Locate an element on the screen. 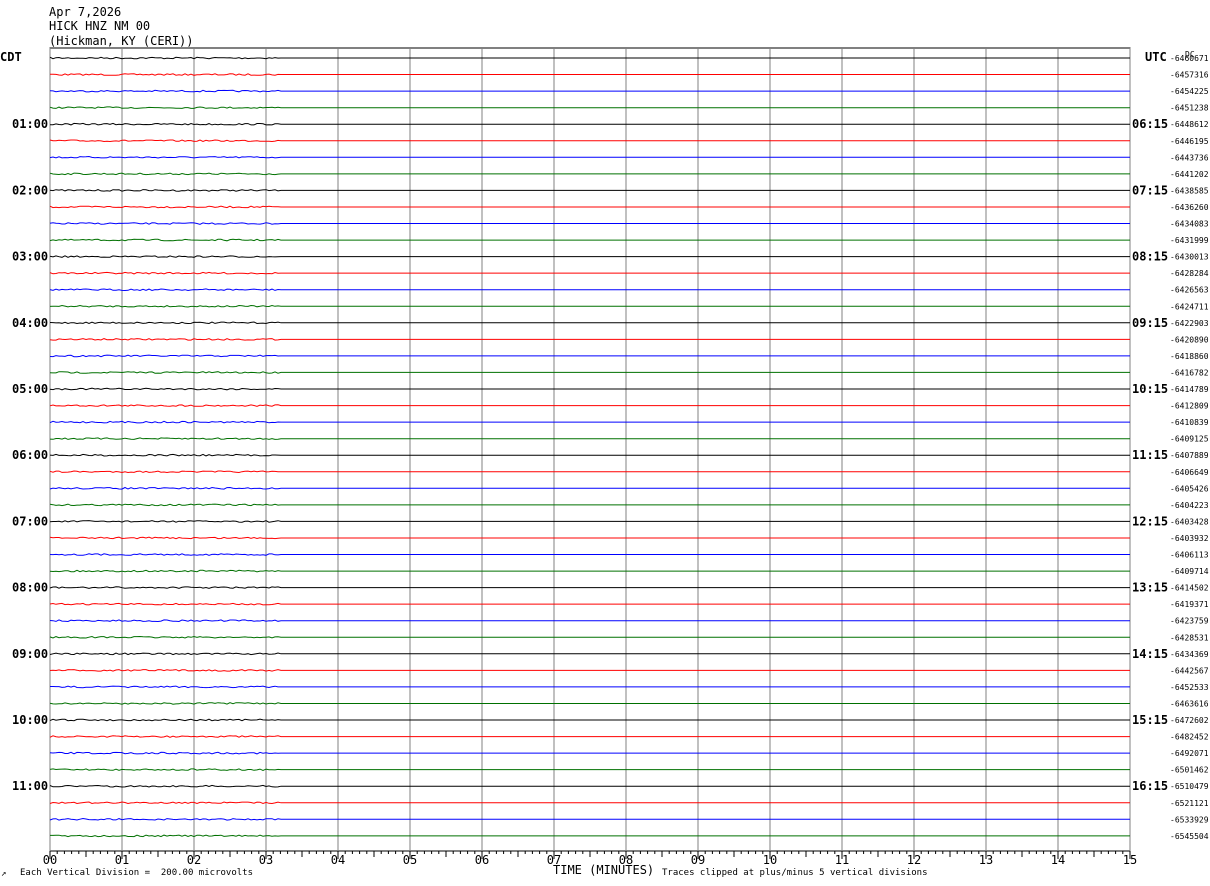 This screenshot has width=1210, height=886. dc-offset-label: -6446195 is located at coordinates (1189, 141).